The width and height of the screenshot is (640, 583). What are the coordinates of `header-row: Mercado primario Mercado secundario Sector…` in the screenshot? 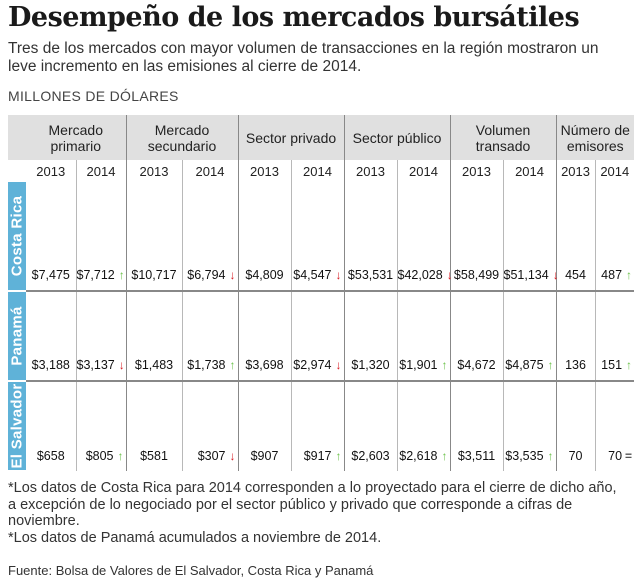 It's located at (321, 137).